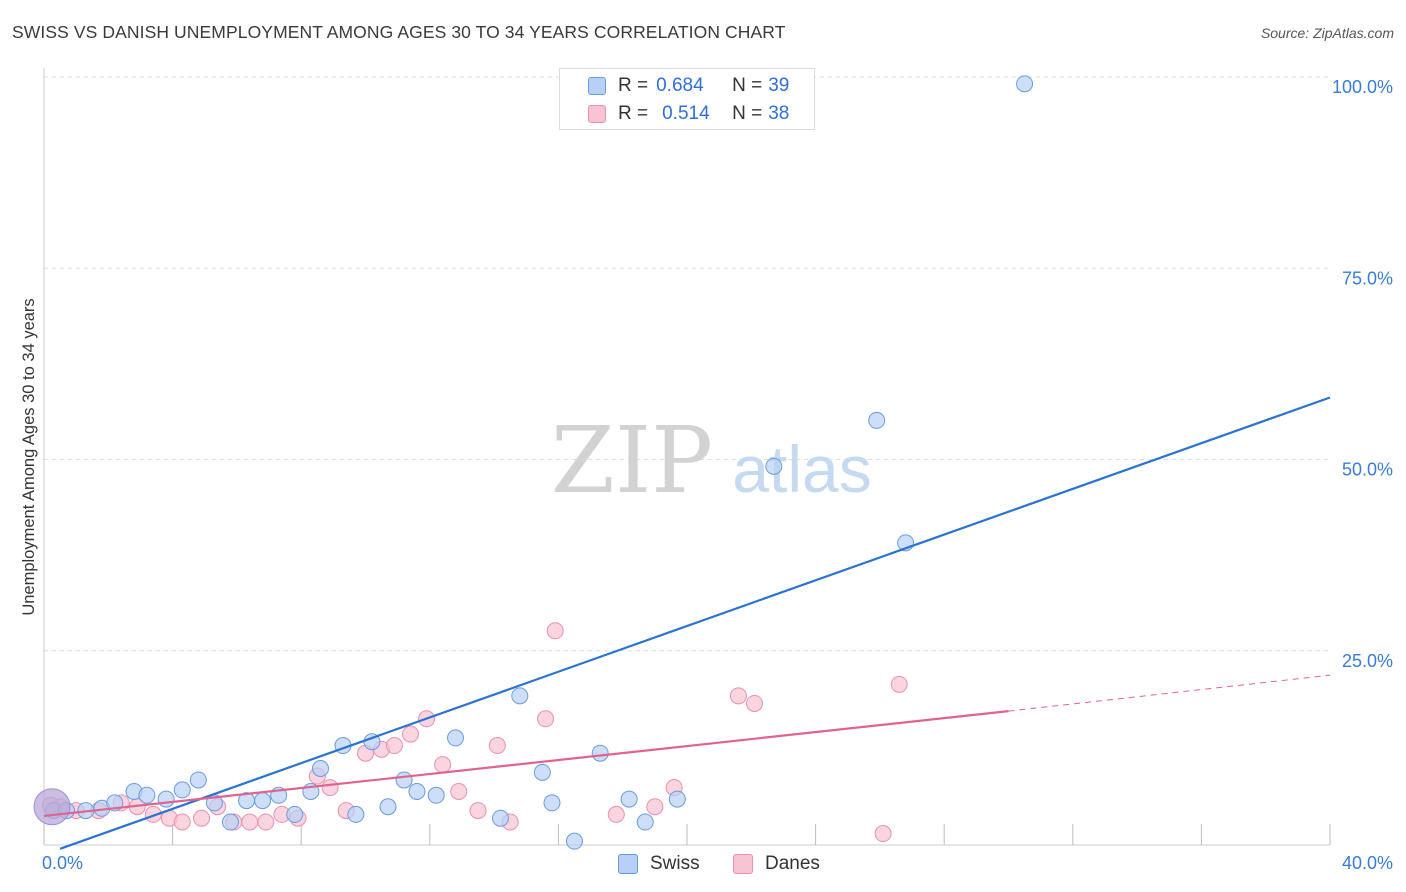 This screenshot has width=1406, height=892. I want to click on danes-trend-line, so click(526, 764).